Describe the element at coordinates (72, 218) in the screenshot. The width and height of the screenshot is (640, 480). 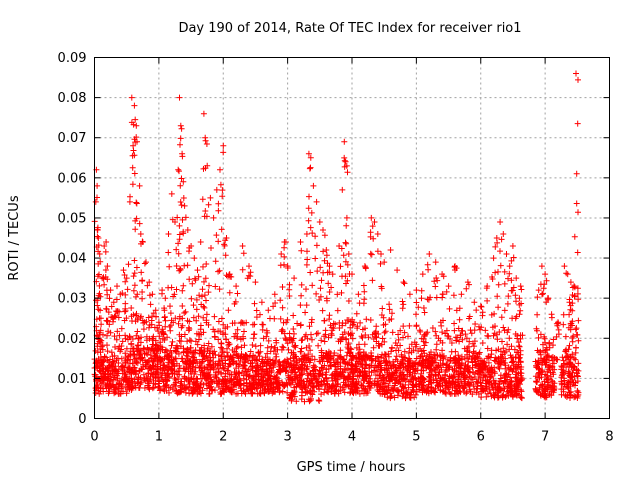
I see `y-tick-label: 0.05` at that location.